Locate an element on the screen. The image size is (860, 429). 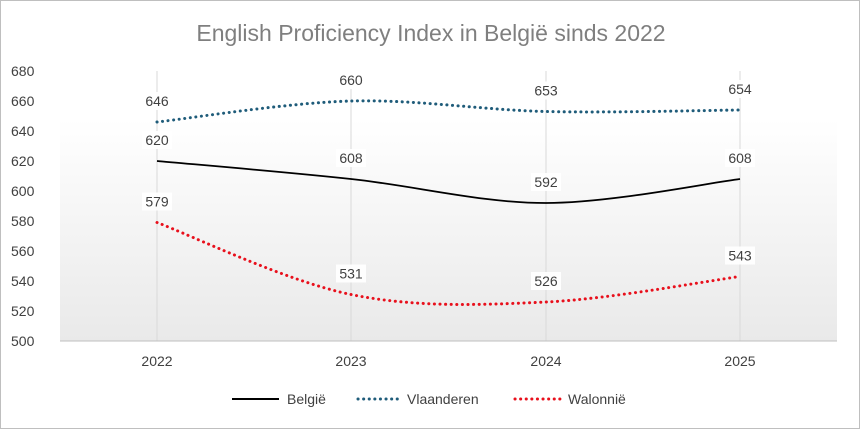
y-tick-label-640: 640 is located at coordinates (23, 131).